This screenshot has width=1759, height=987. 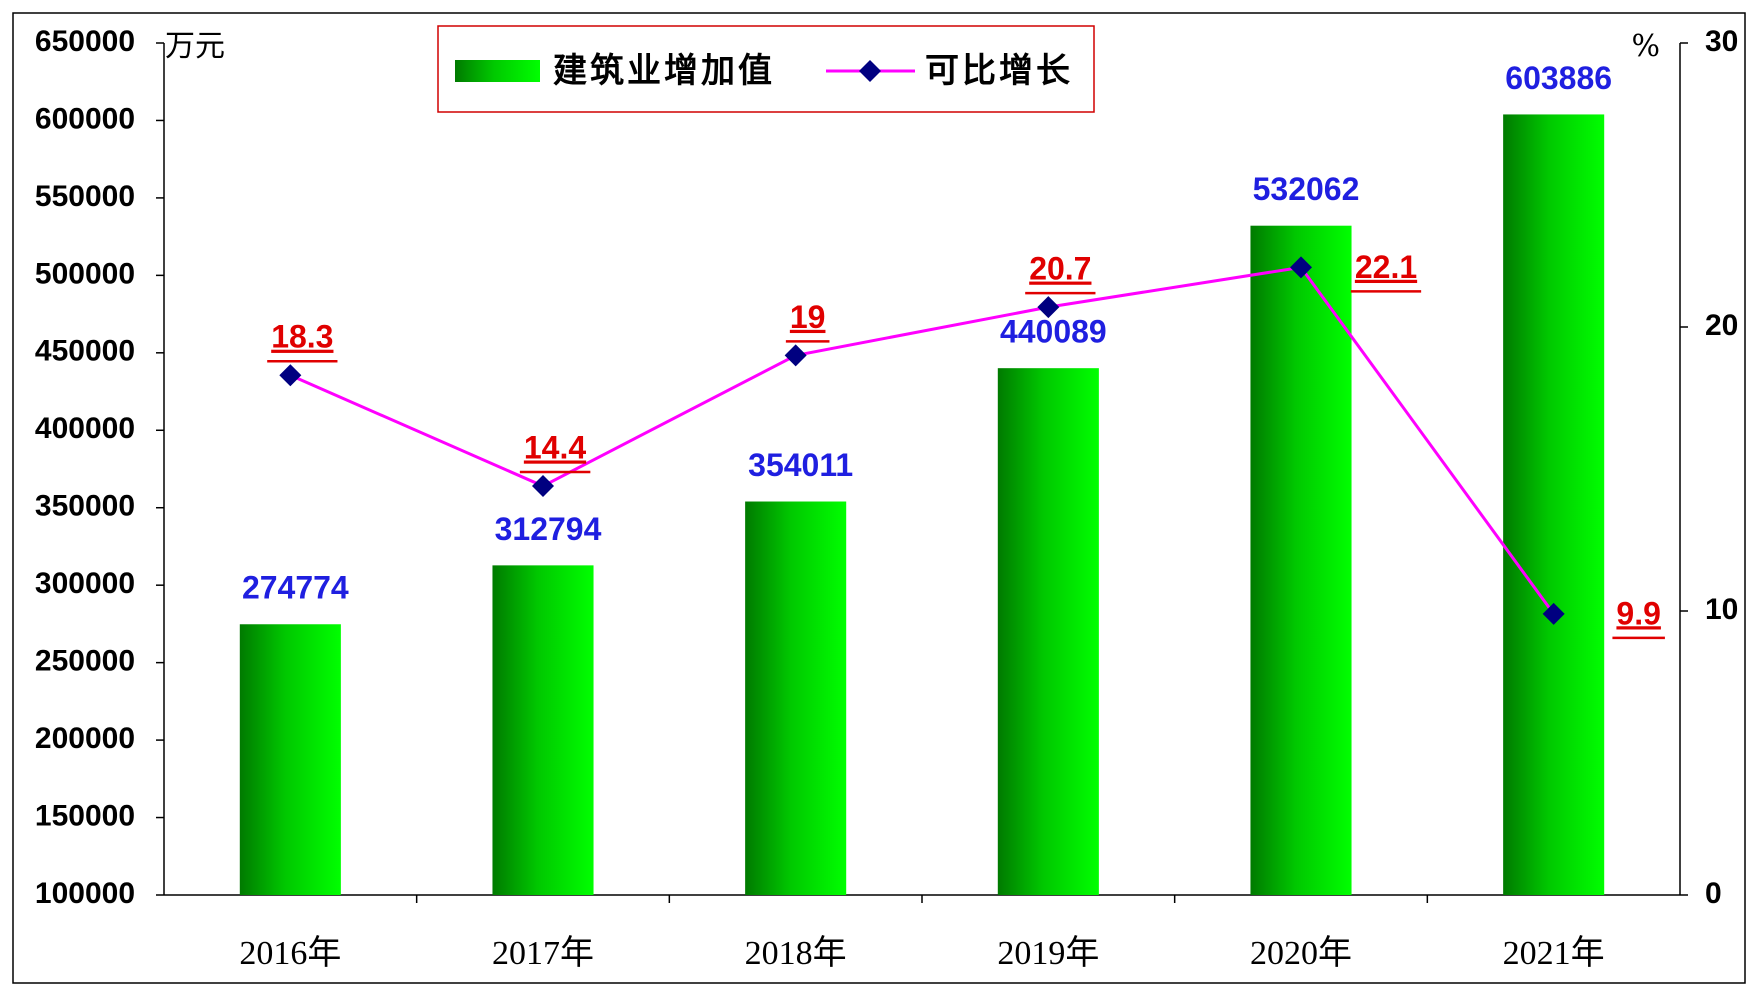 What do you see at coordinates (195, 46) in the screenshot?
I see `y-axis-label: 万元` at bounding box center [195, 46].